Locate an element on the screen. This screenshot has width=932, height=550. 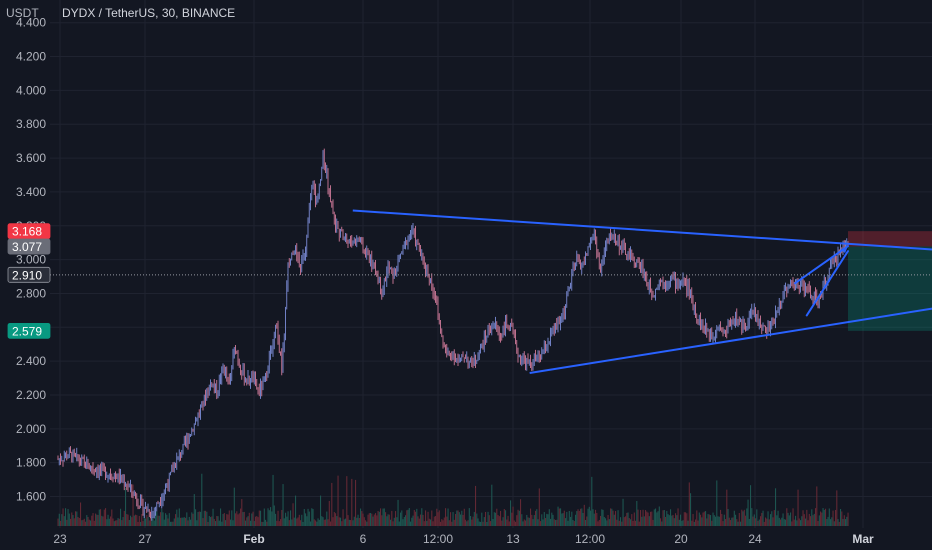
y-tick-label: 2.200 is located at coordinates (31, 395).